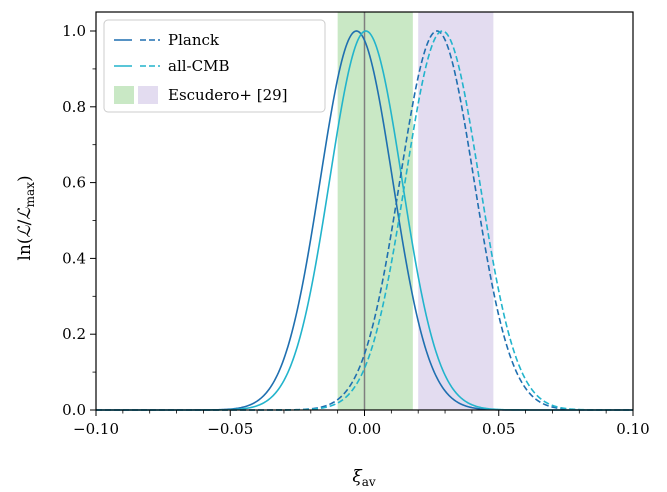 This screenshot has width=667, height=492. I want to click on legend-swatch-purple, so click(148, 95).